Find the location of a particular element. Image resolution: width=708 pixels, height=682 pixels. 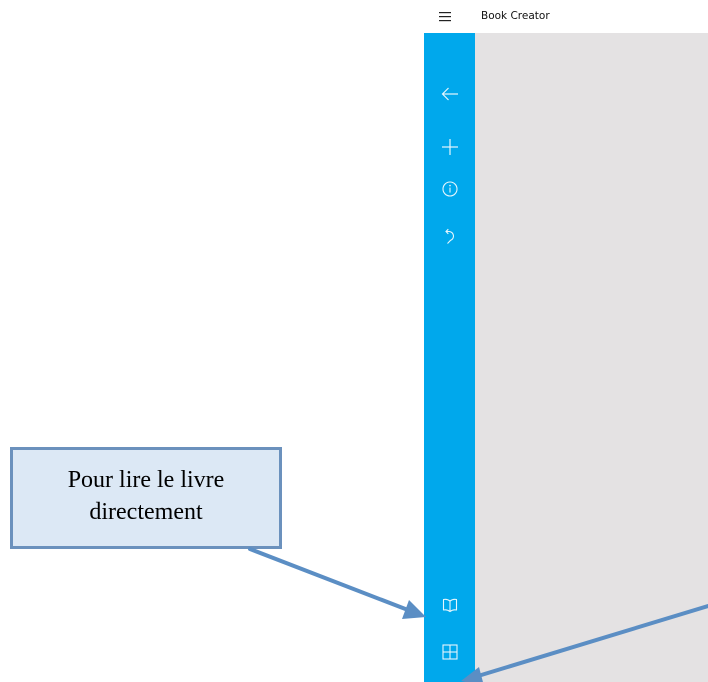

arrow-to-read-button is located at coordinates (337, 583).